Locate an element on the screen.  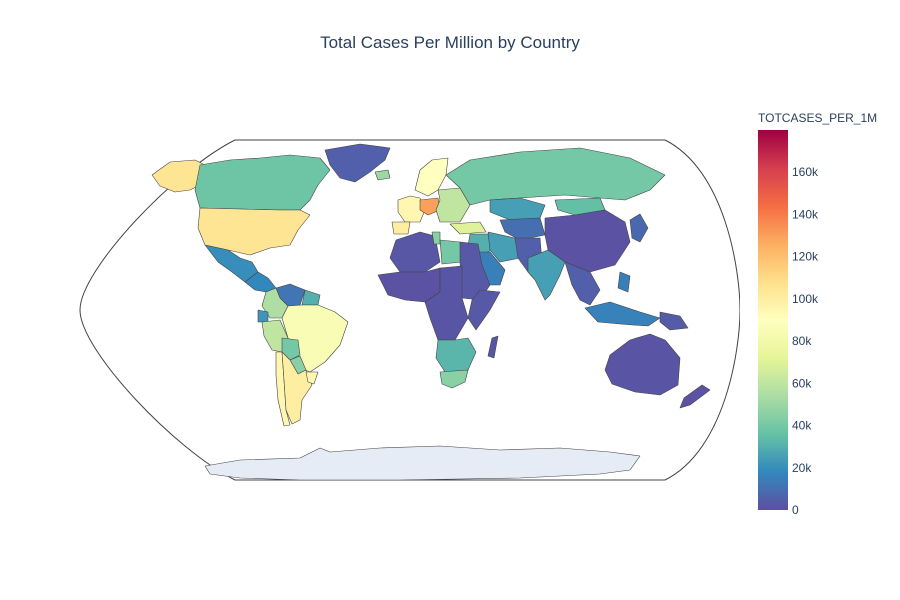
country-iberia is located at coordinates (401, 228).